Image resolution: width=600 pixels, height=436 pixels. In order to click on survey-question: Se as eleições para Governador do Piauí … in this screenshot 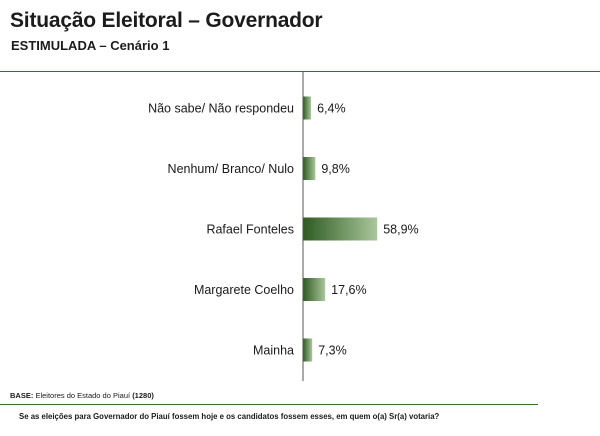, I will do `click(229, 416)`.